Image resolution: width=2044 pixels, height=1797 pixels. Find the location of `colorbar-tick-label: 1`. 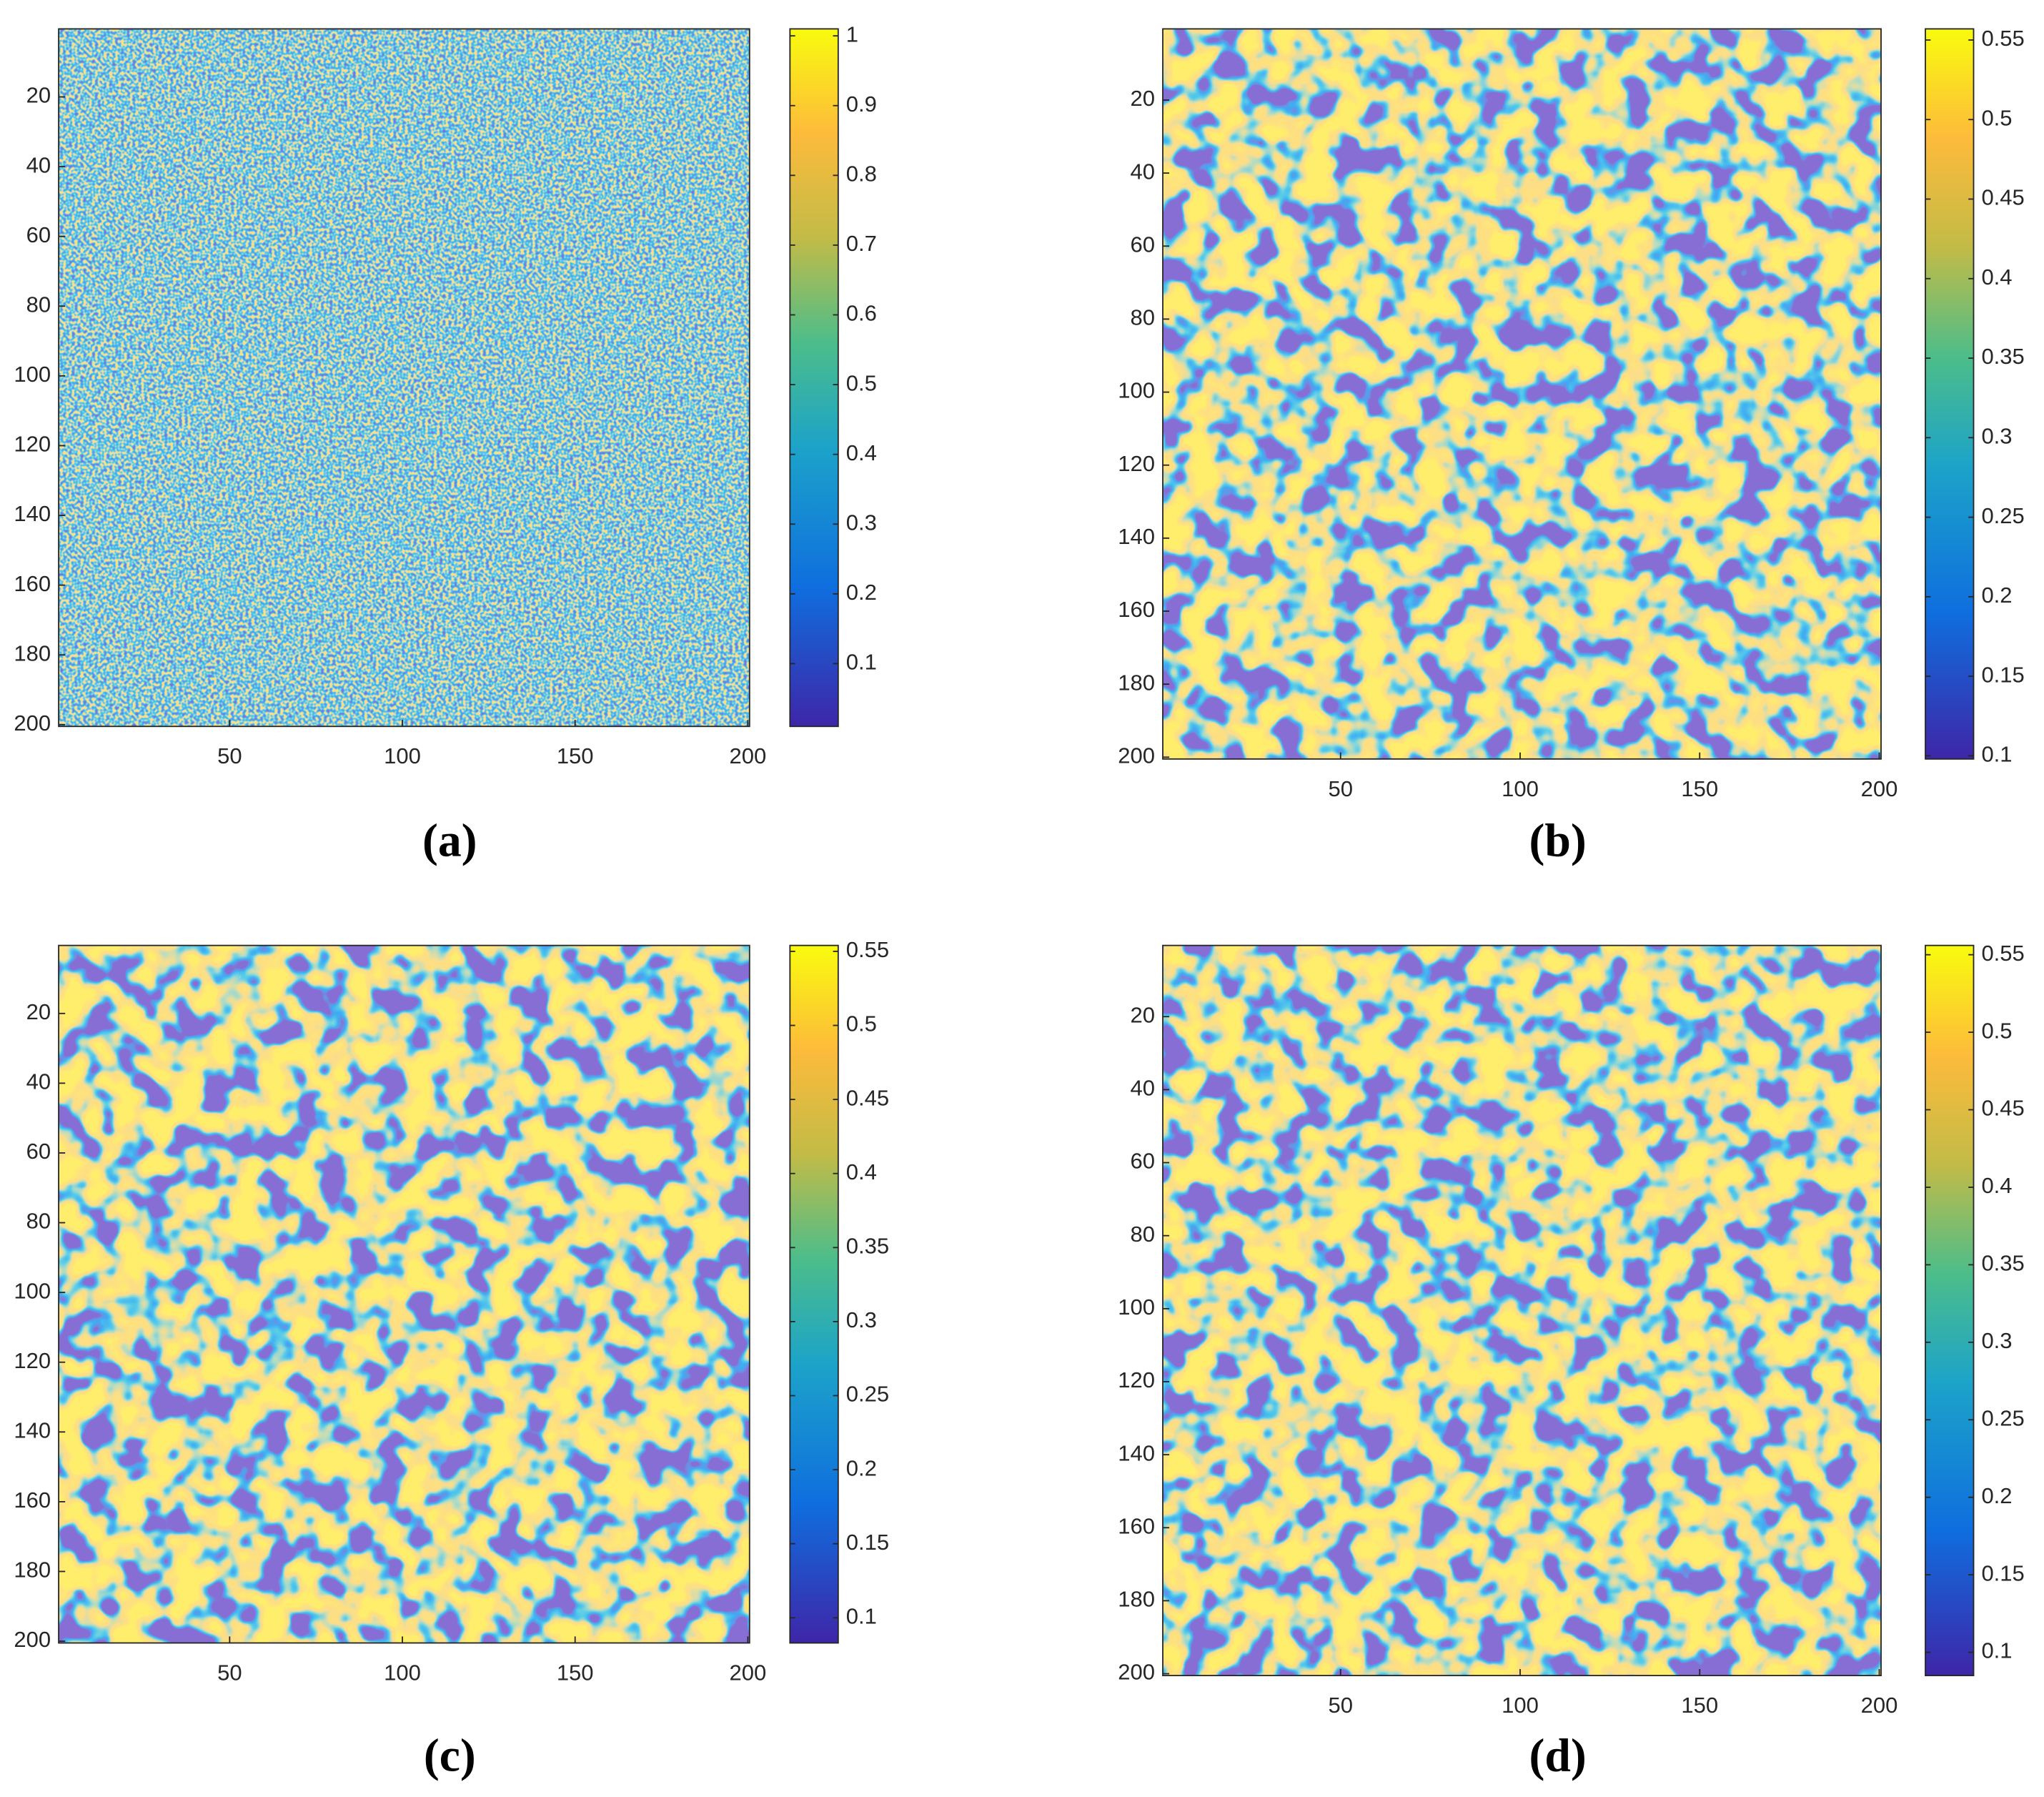

colorbar-tick-label: 1 is located at coordinates (852, 33).